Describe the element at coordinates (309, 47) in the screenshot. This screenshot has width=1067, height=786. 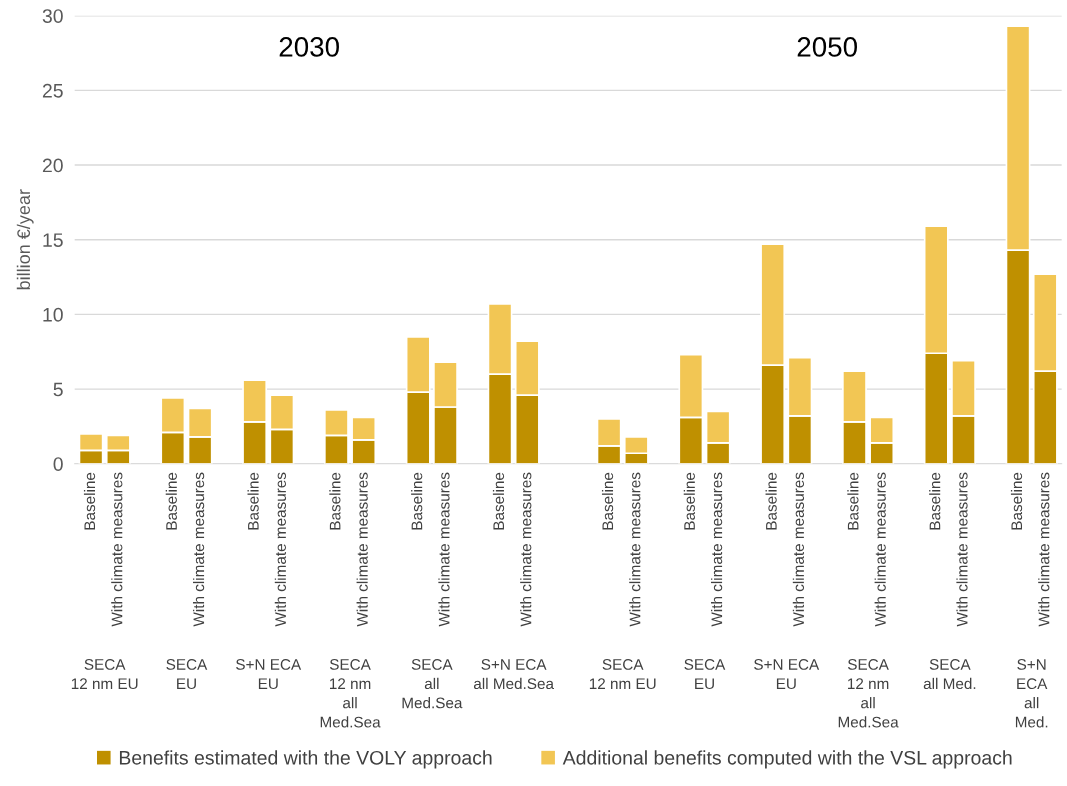
I see `annotation: 2030` at that location.